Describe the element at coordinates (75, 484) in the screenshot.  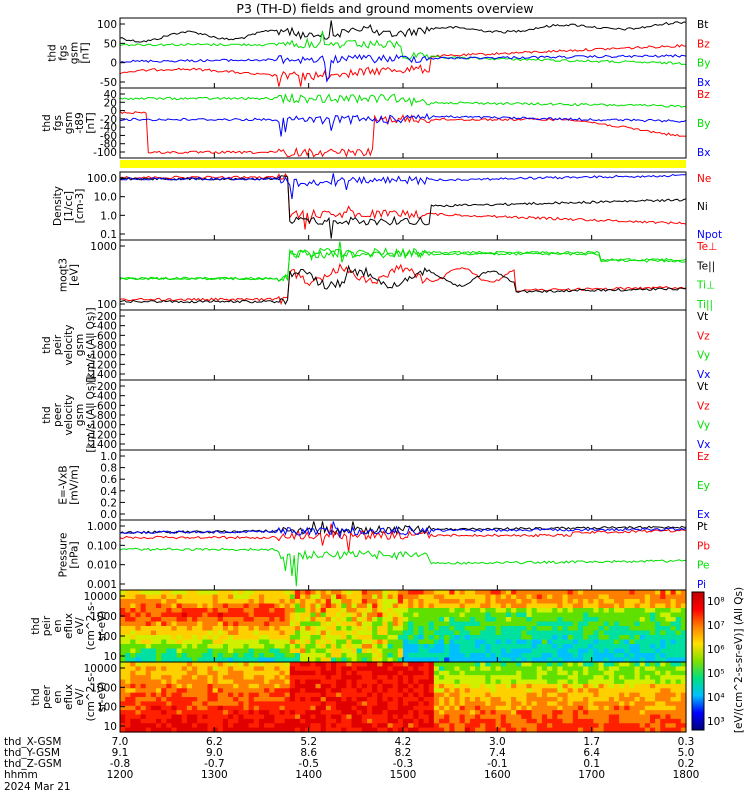
I see `y-axis-title-line: [mV/m]` at that location.